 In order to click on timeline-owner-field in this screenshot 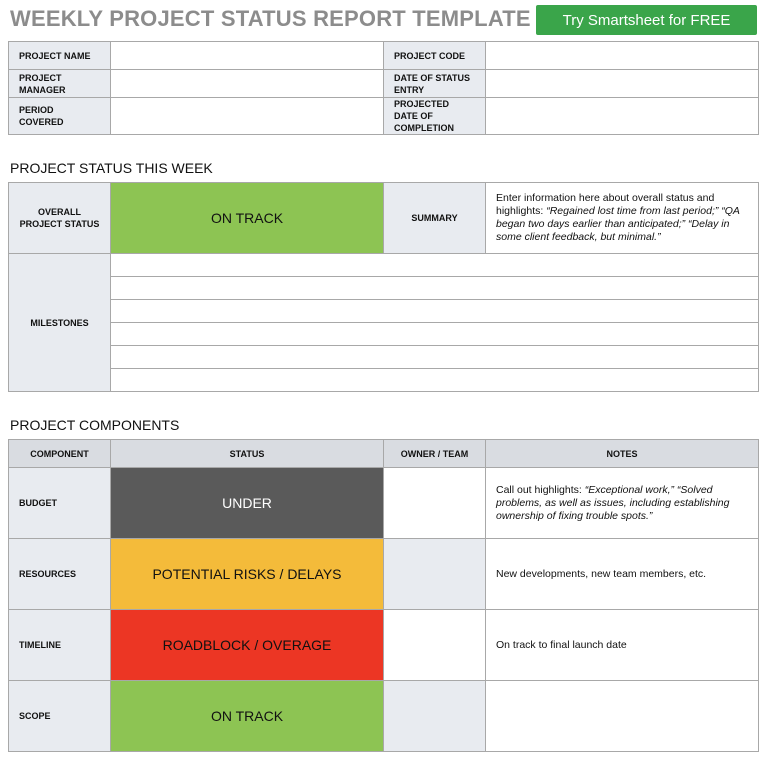, I will do `click(434, 645)`.